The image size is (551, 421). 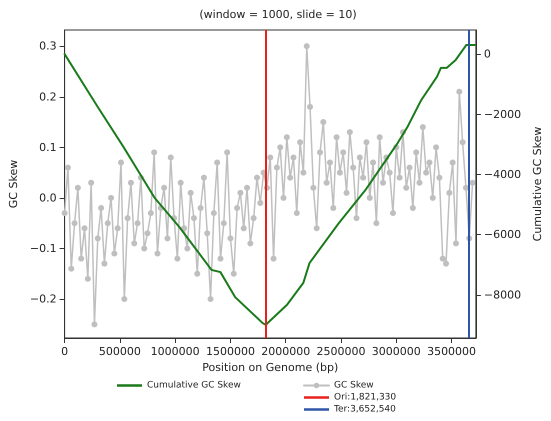 What do you see at coordinates (278, 14) in the screenshot?
I see `chart-title: (window = 1000, slide = 10)` at bounding box center [278, 14].